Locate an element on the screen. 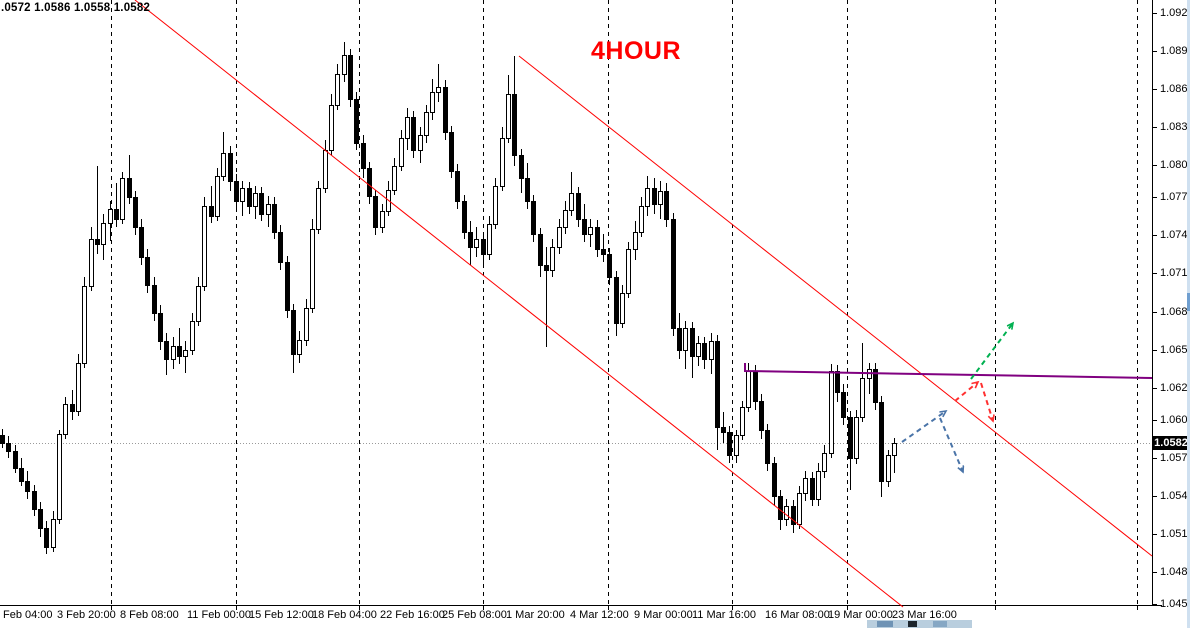 This screenshot has height=628, width=1190. resistance-trendline is located at coordinates (948, 371).